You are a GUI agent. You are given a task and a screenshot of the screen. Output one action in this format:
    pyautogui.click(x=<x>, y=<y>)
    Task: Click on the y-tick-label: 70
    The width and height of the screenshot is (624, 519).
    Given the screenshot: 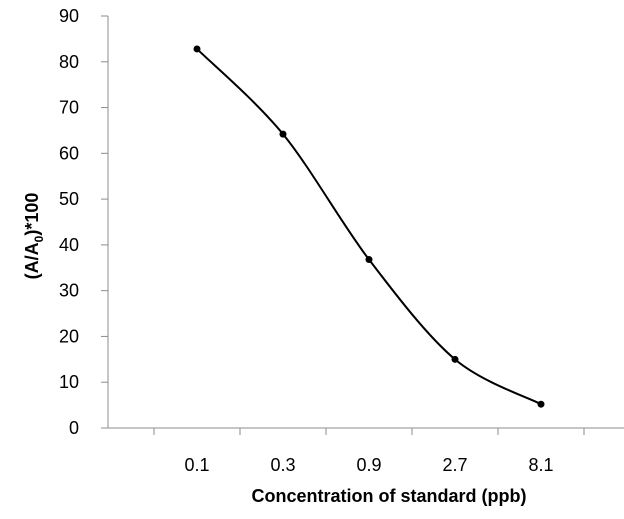 What is the action you would take?
    pyautogui.click(x=69, y=108)
    